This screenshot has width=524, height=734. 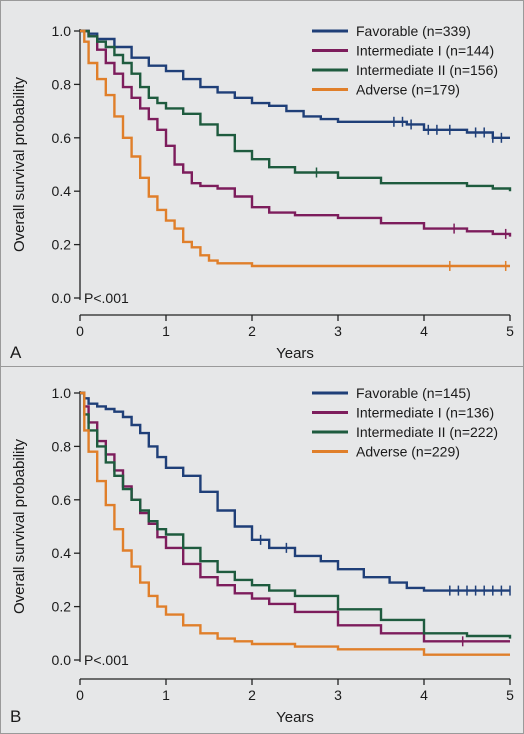 What do you see at coordinates (408, 90) in the screenshot?
I see `legend-label: Adverse (n=179)` at bounding box center [408, 90].